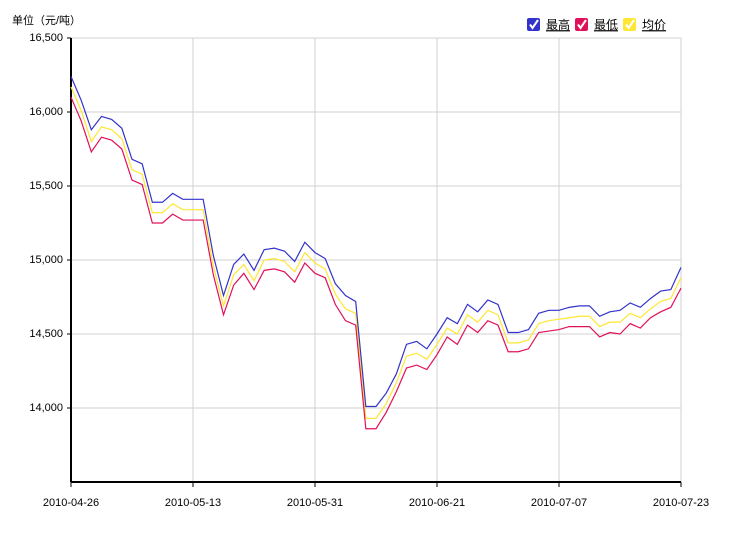  I want to click on legend-label: 均价, so click(654, 25).